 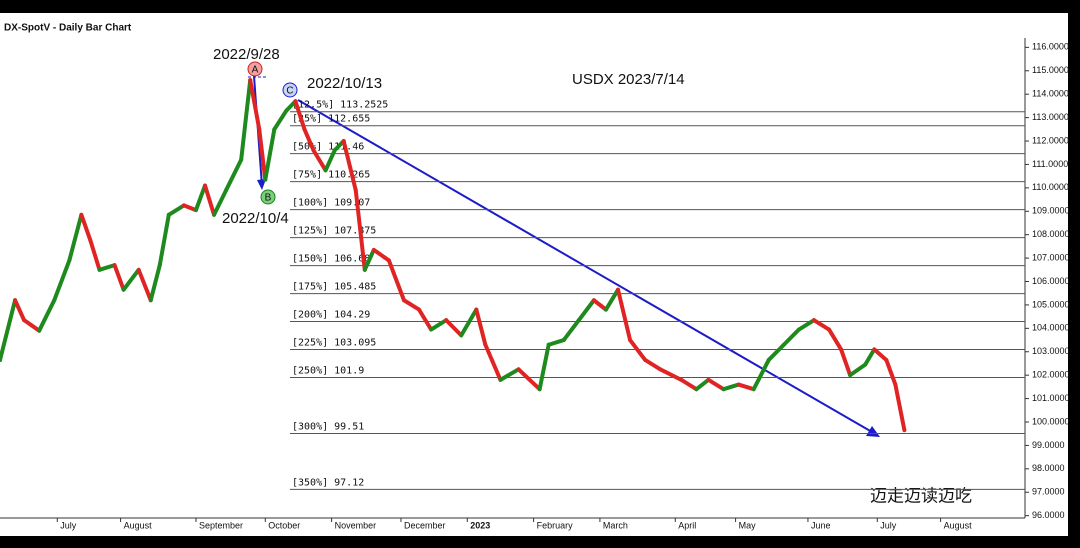 What do you see at coordinates (261, 184) in the screenshot?
I see `arrow-head` at bounding box center [261, 184].